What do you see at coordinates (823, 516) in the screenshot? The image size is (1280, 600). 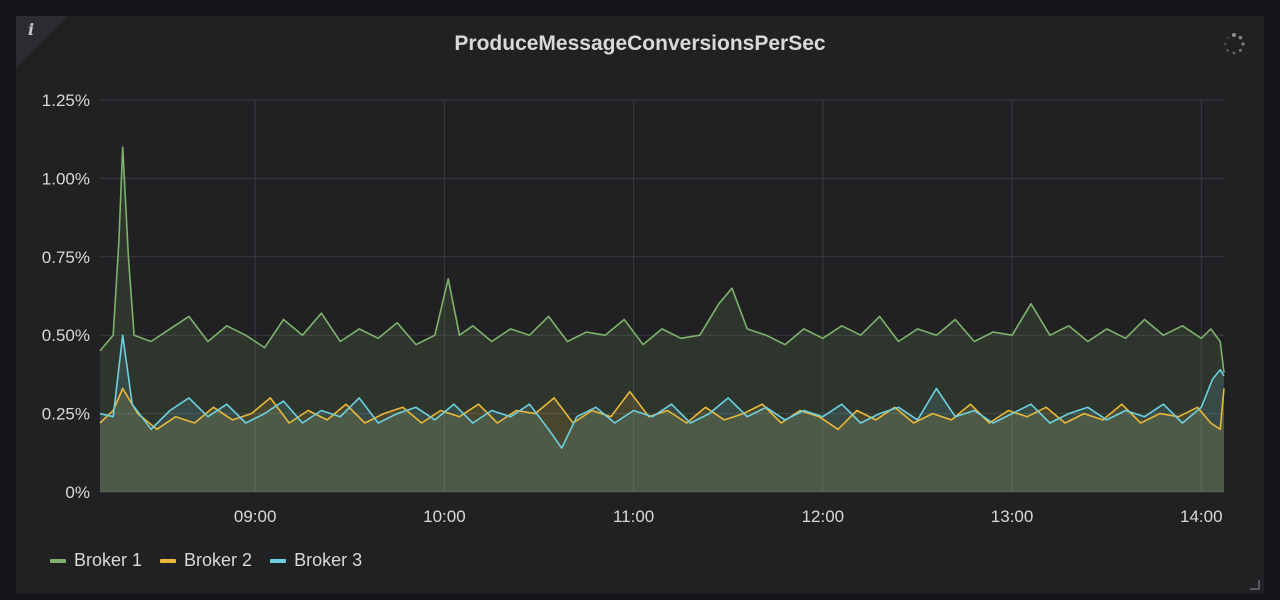 I see `x-tick-label: 12:00` at bounding box center [823, 516].